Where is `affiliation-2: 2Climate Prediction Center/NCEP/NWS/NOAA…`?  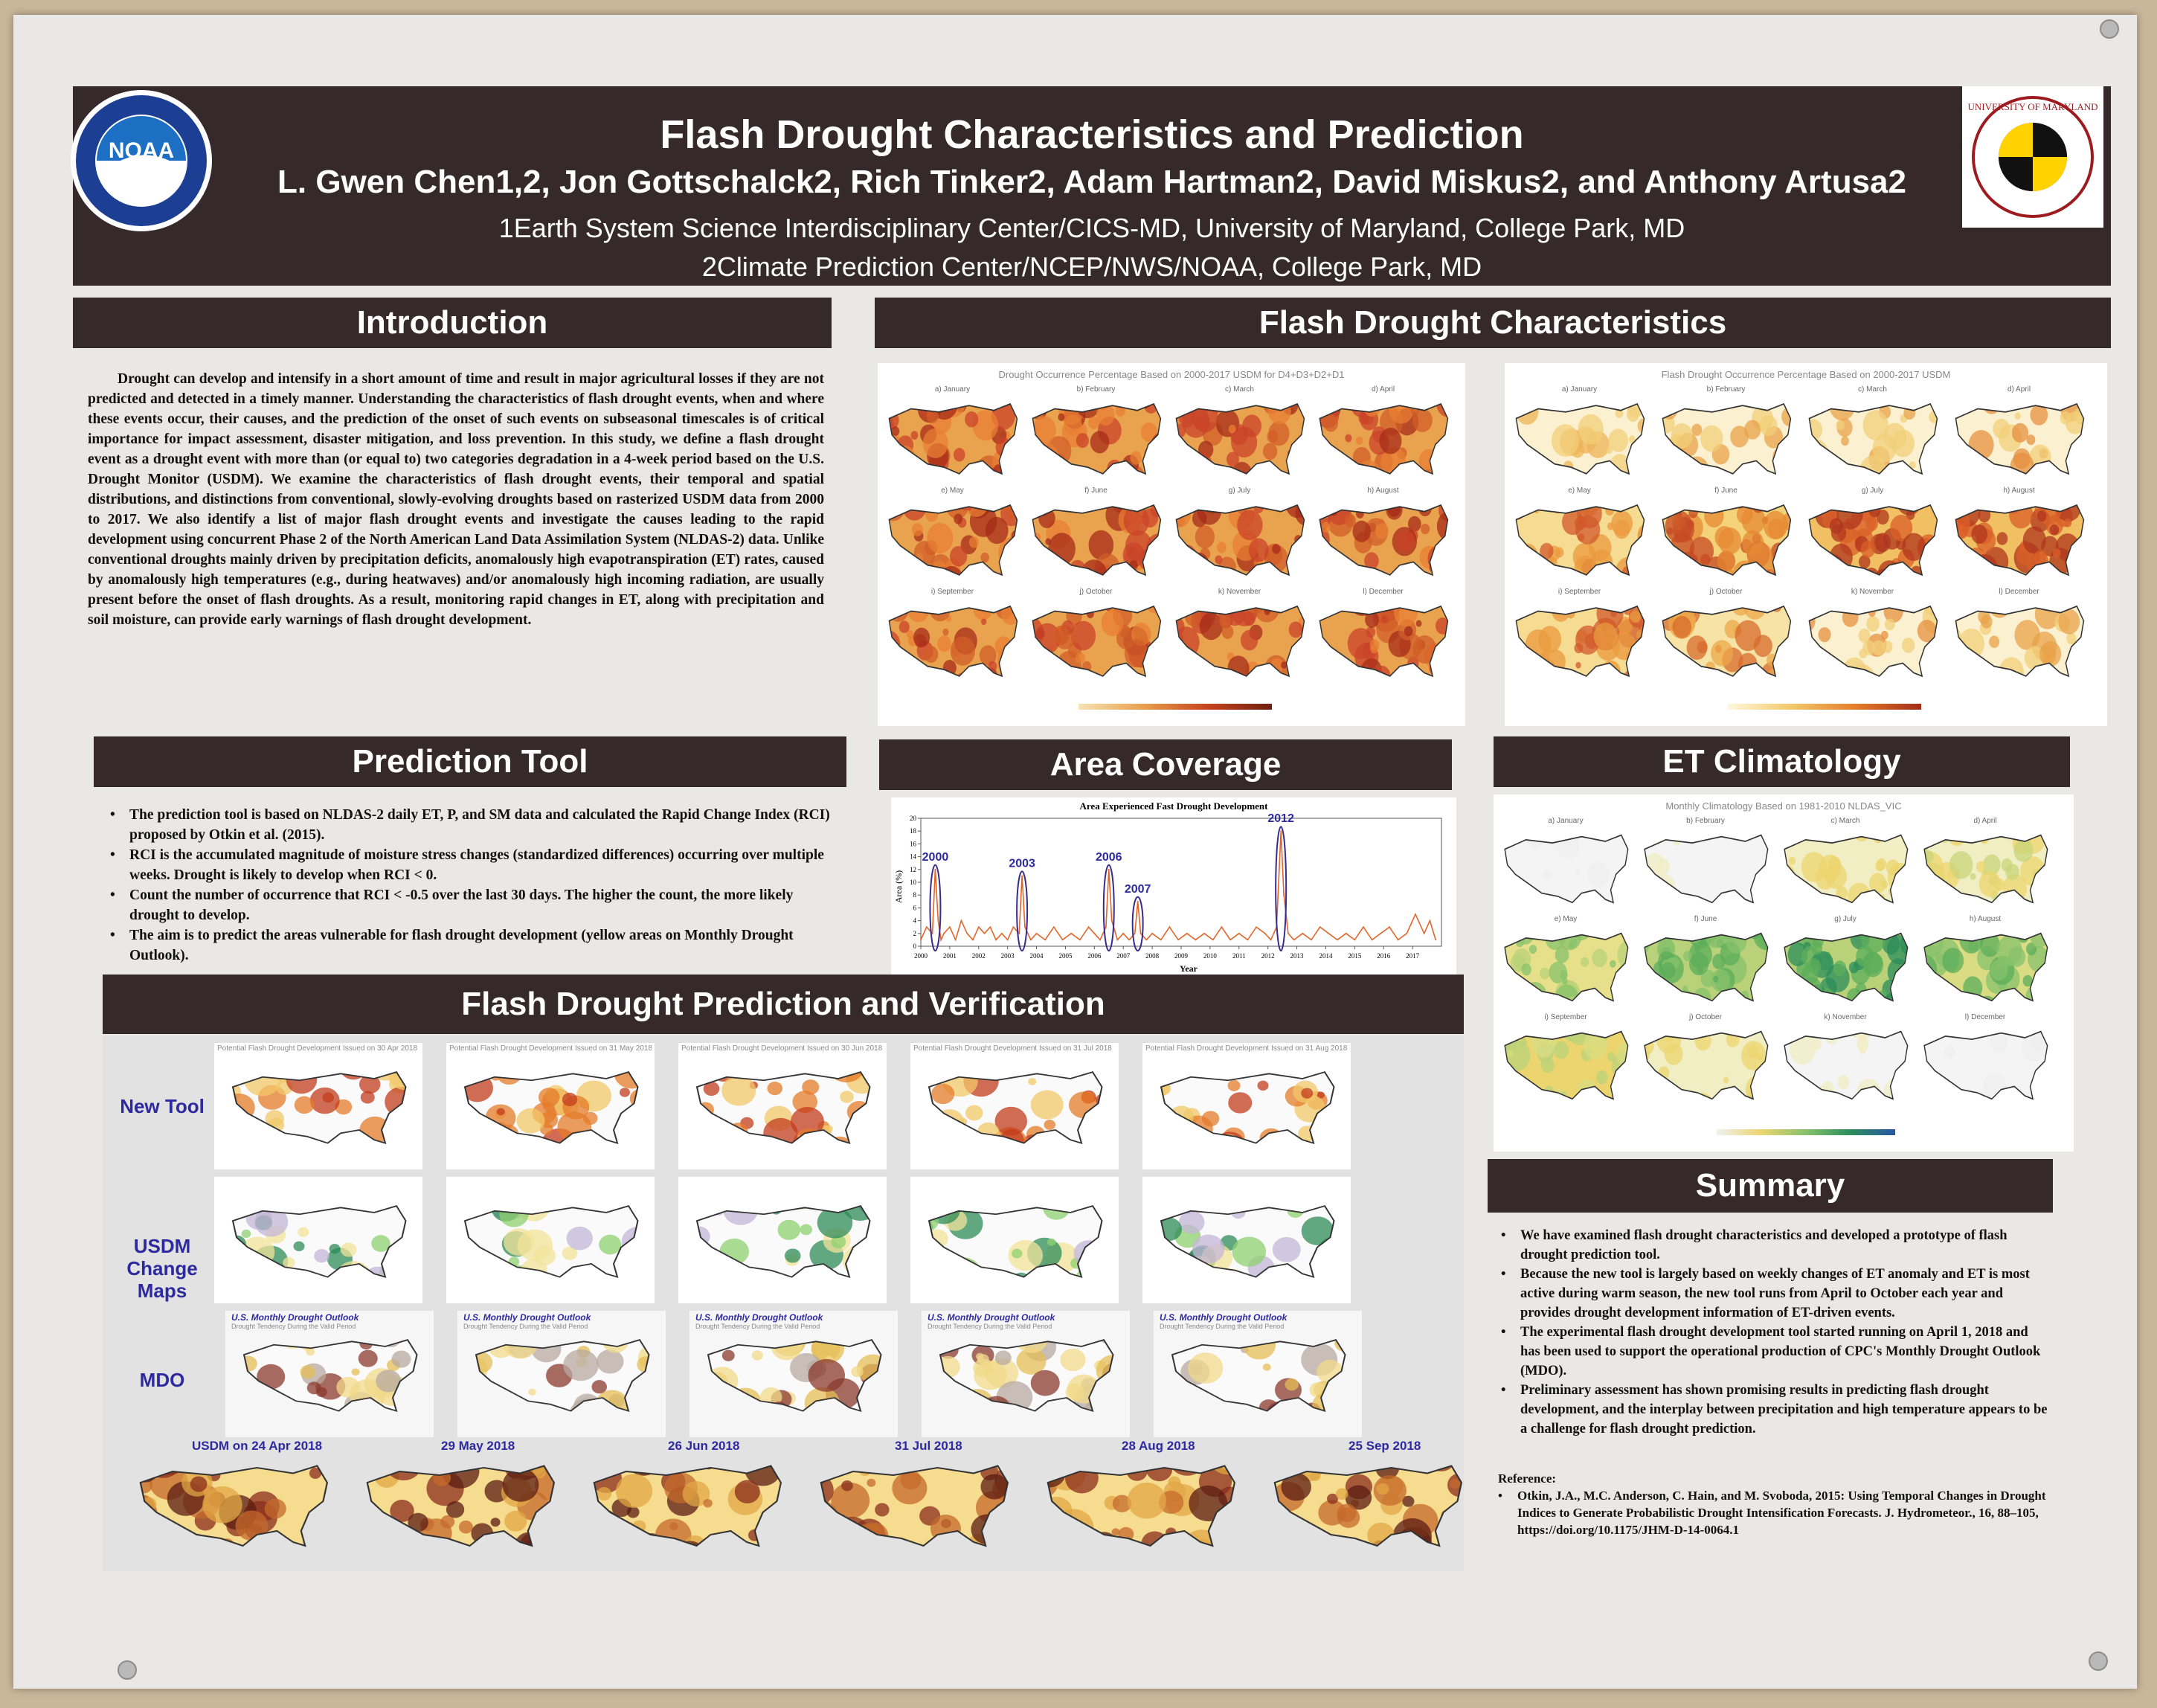 affiliation-2: 2Climate Prediction Center/NCEP/NWS/NOAA… is located at coordinates (1091, 266).